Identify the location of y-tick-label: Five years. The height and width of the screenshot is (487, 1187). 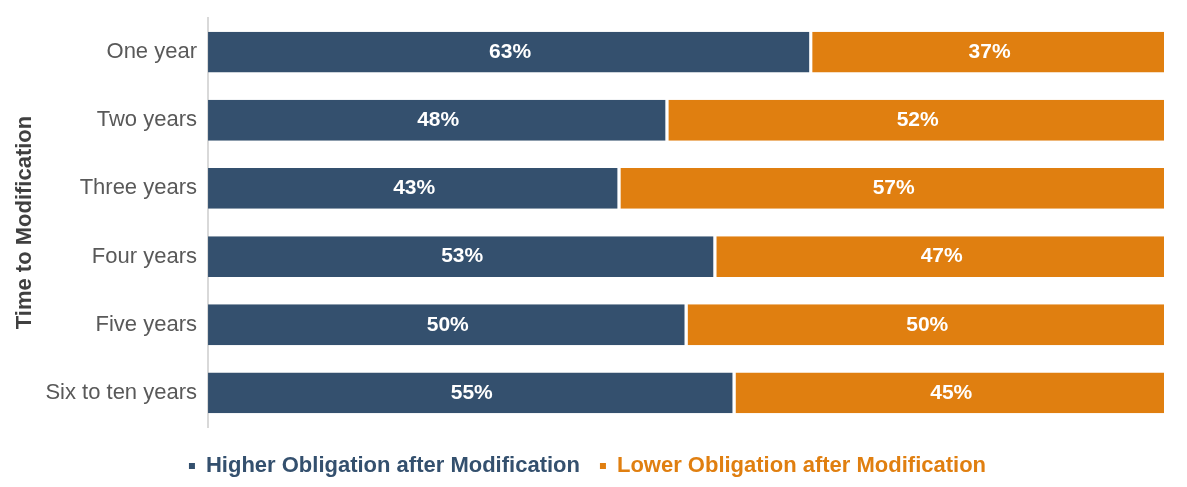
(146, 323).